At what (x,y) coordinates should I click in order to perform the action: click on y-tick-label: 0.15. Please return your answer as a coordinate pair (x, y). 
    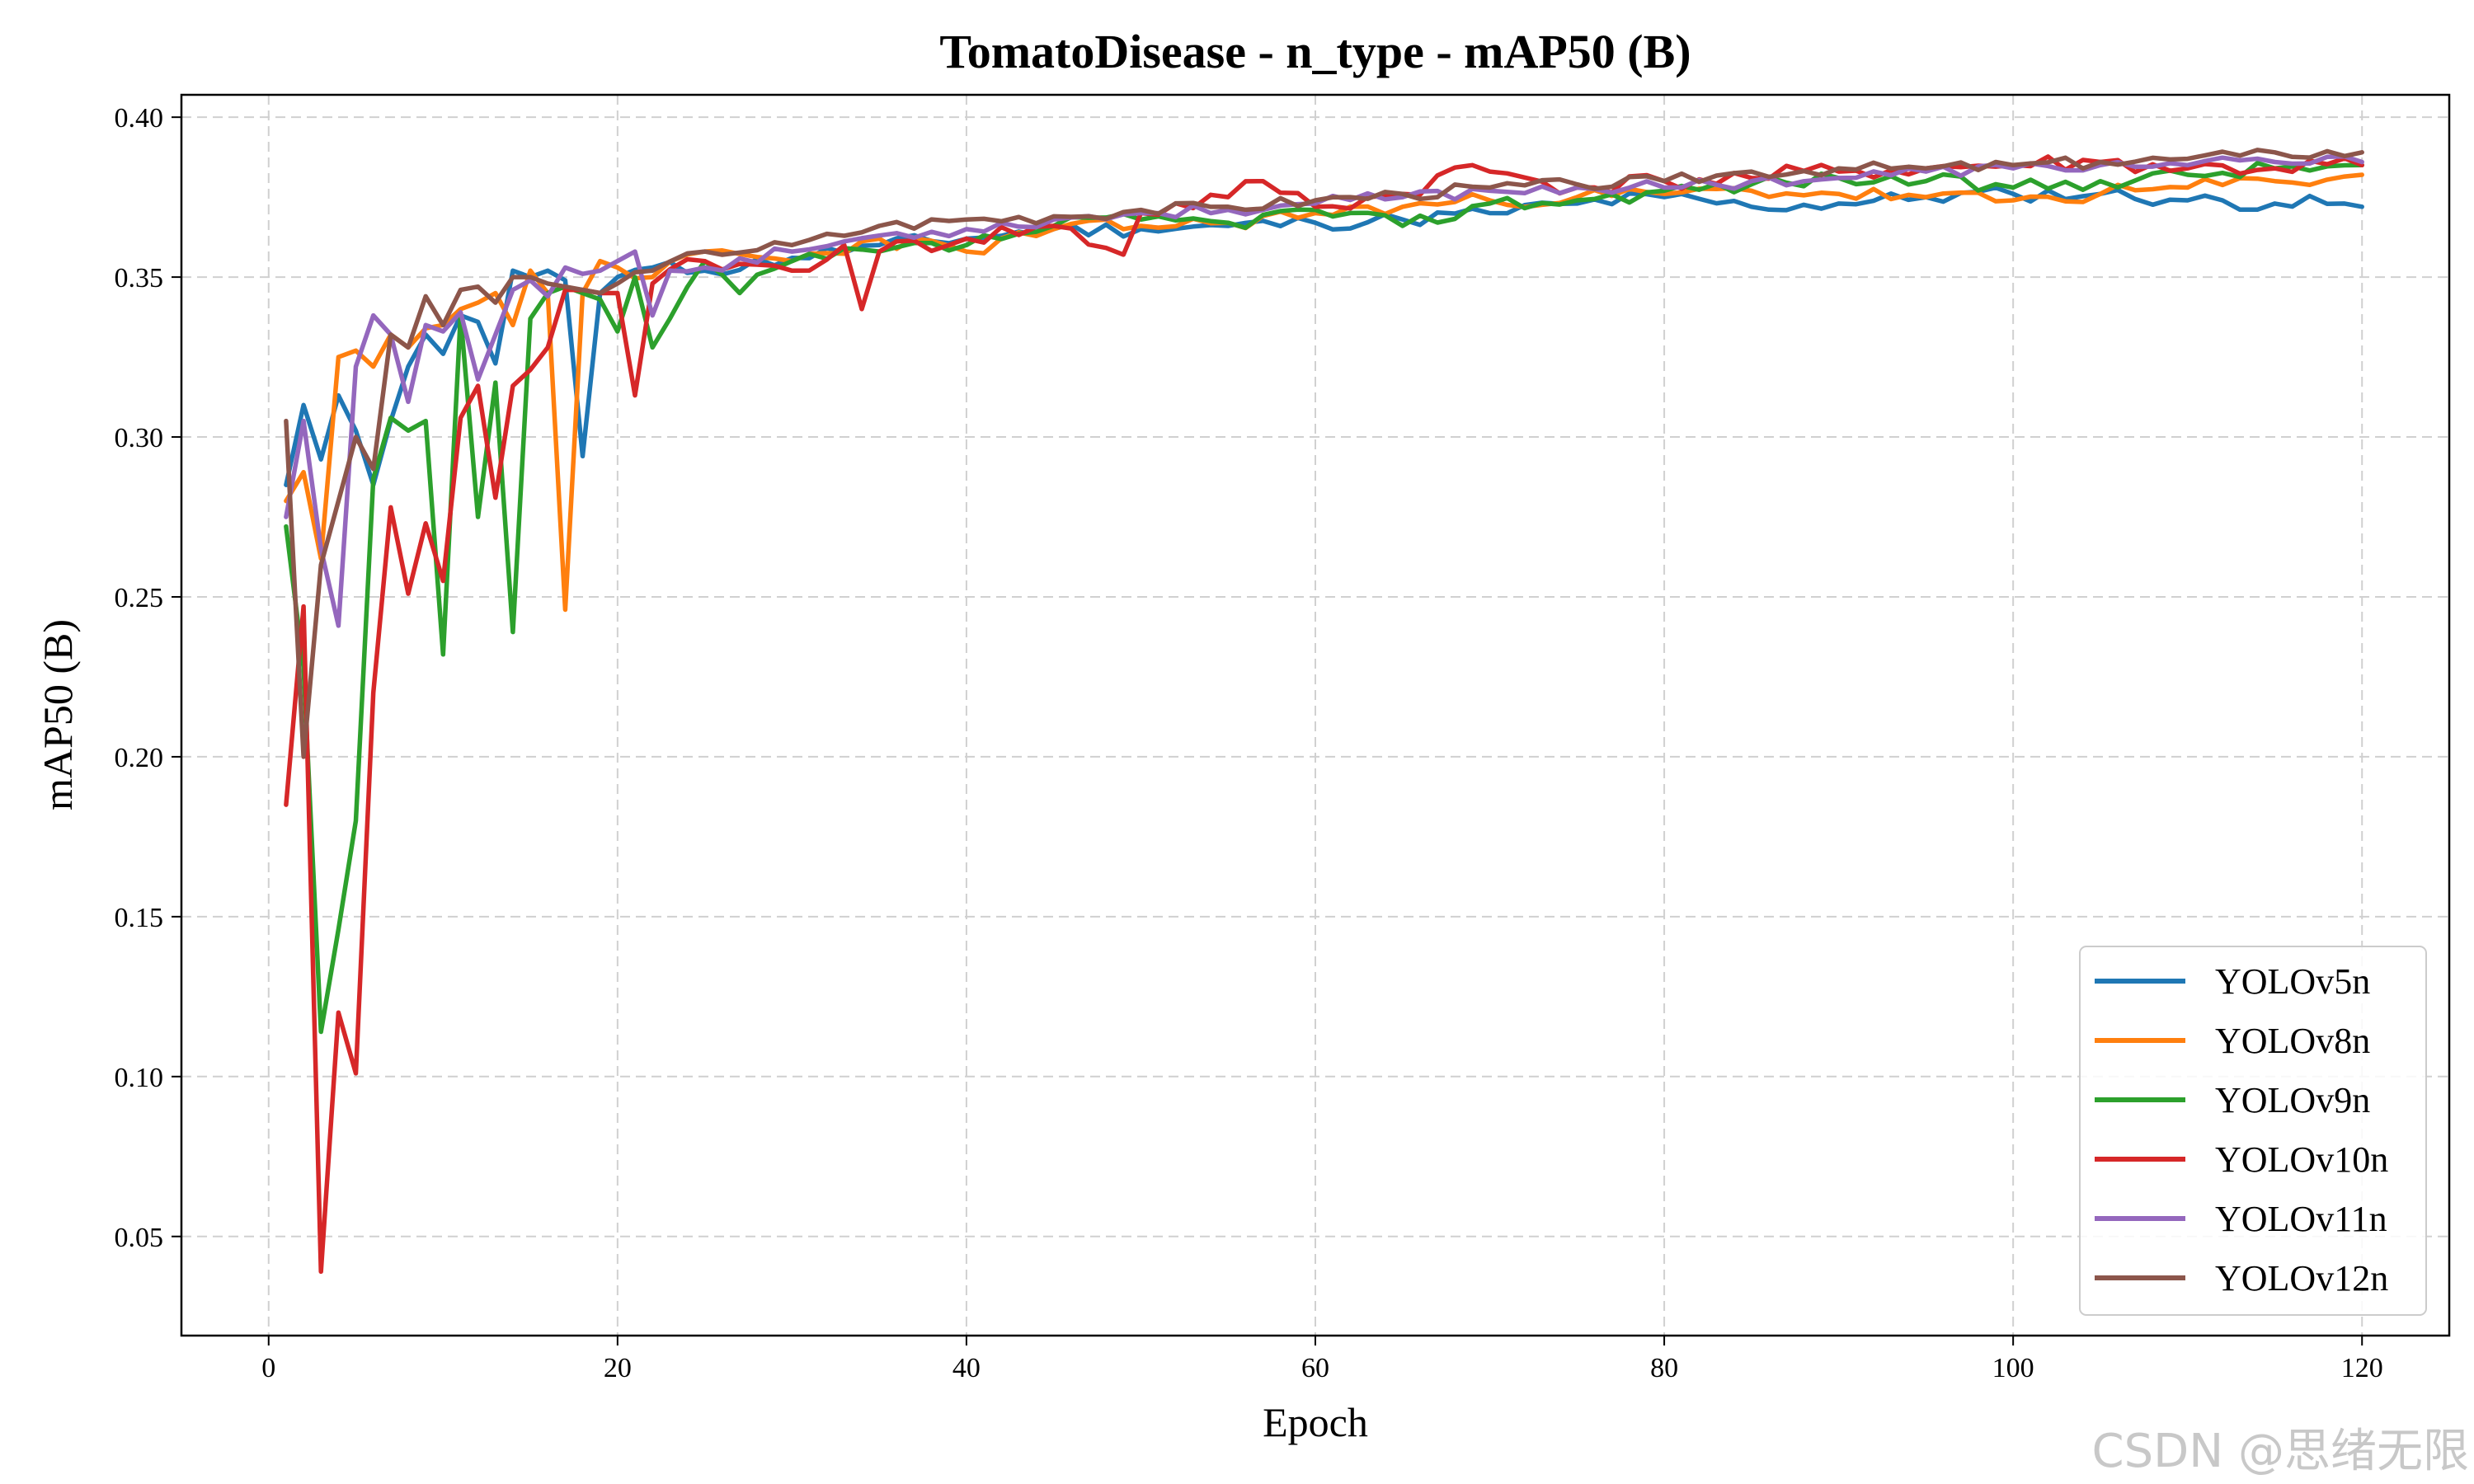
    Looking at the image, I should click on (139, 918).